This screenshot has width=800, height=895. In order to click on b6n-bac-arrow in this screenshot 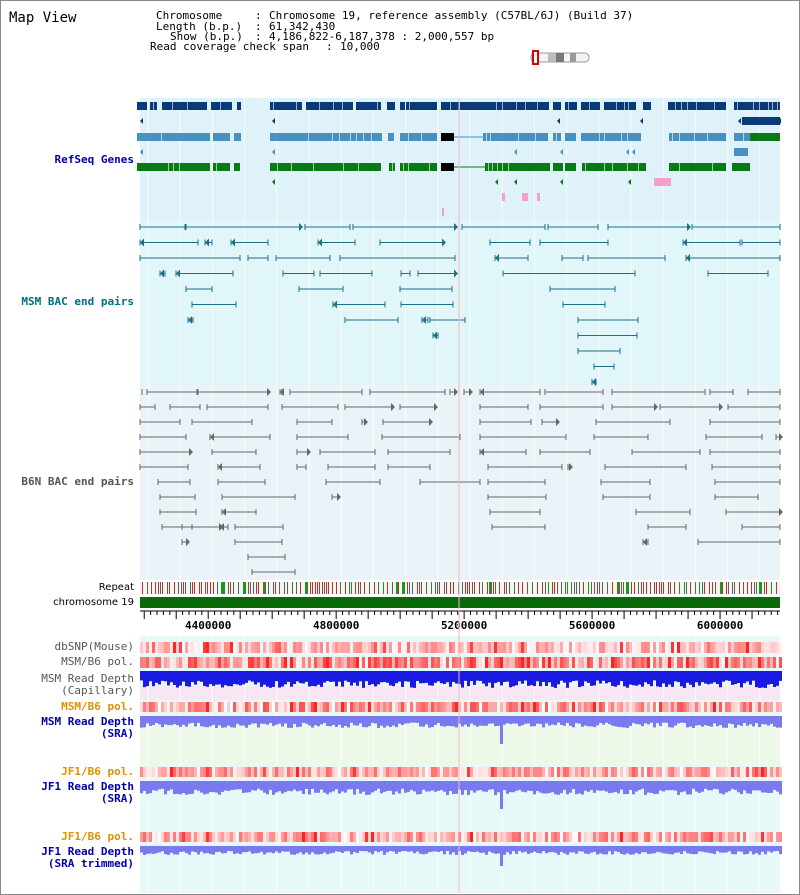, I will do `click(571, 467)`.